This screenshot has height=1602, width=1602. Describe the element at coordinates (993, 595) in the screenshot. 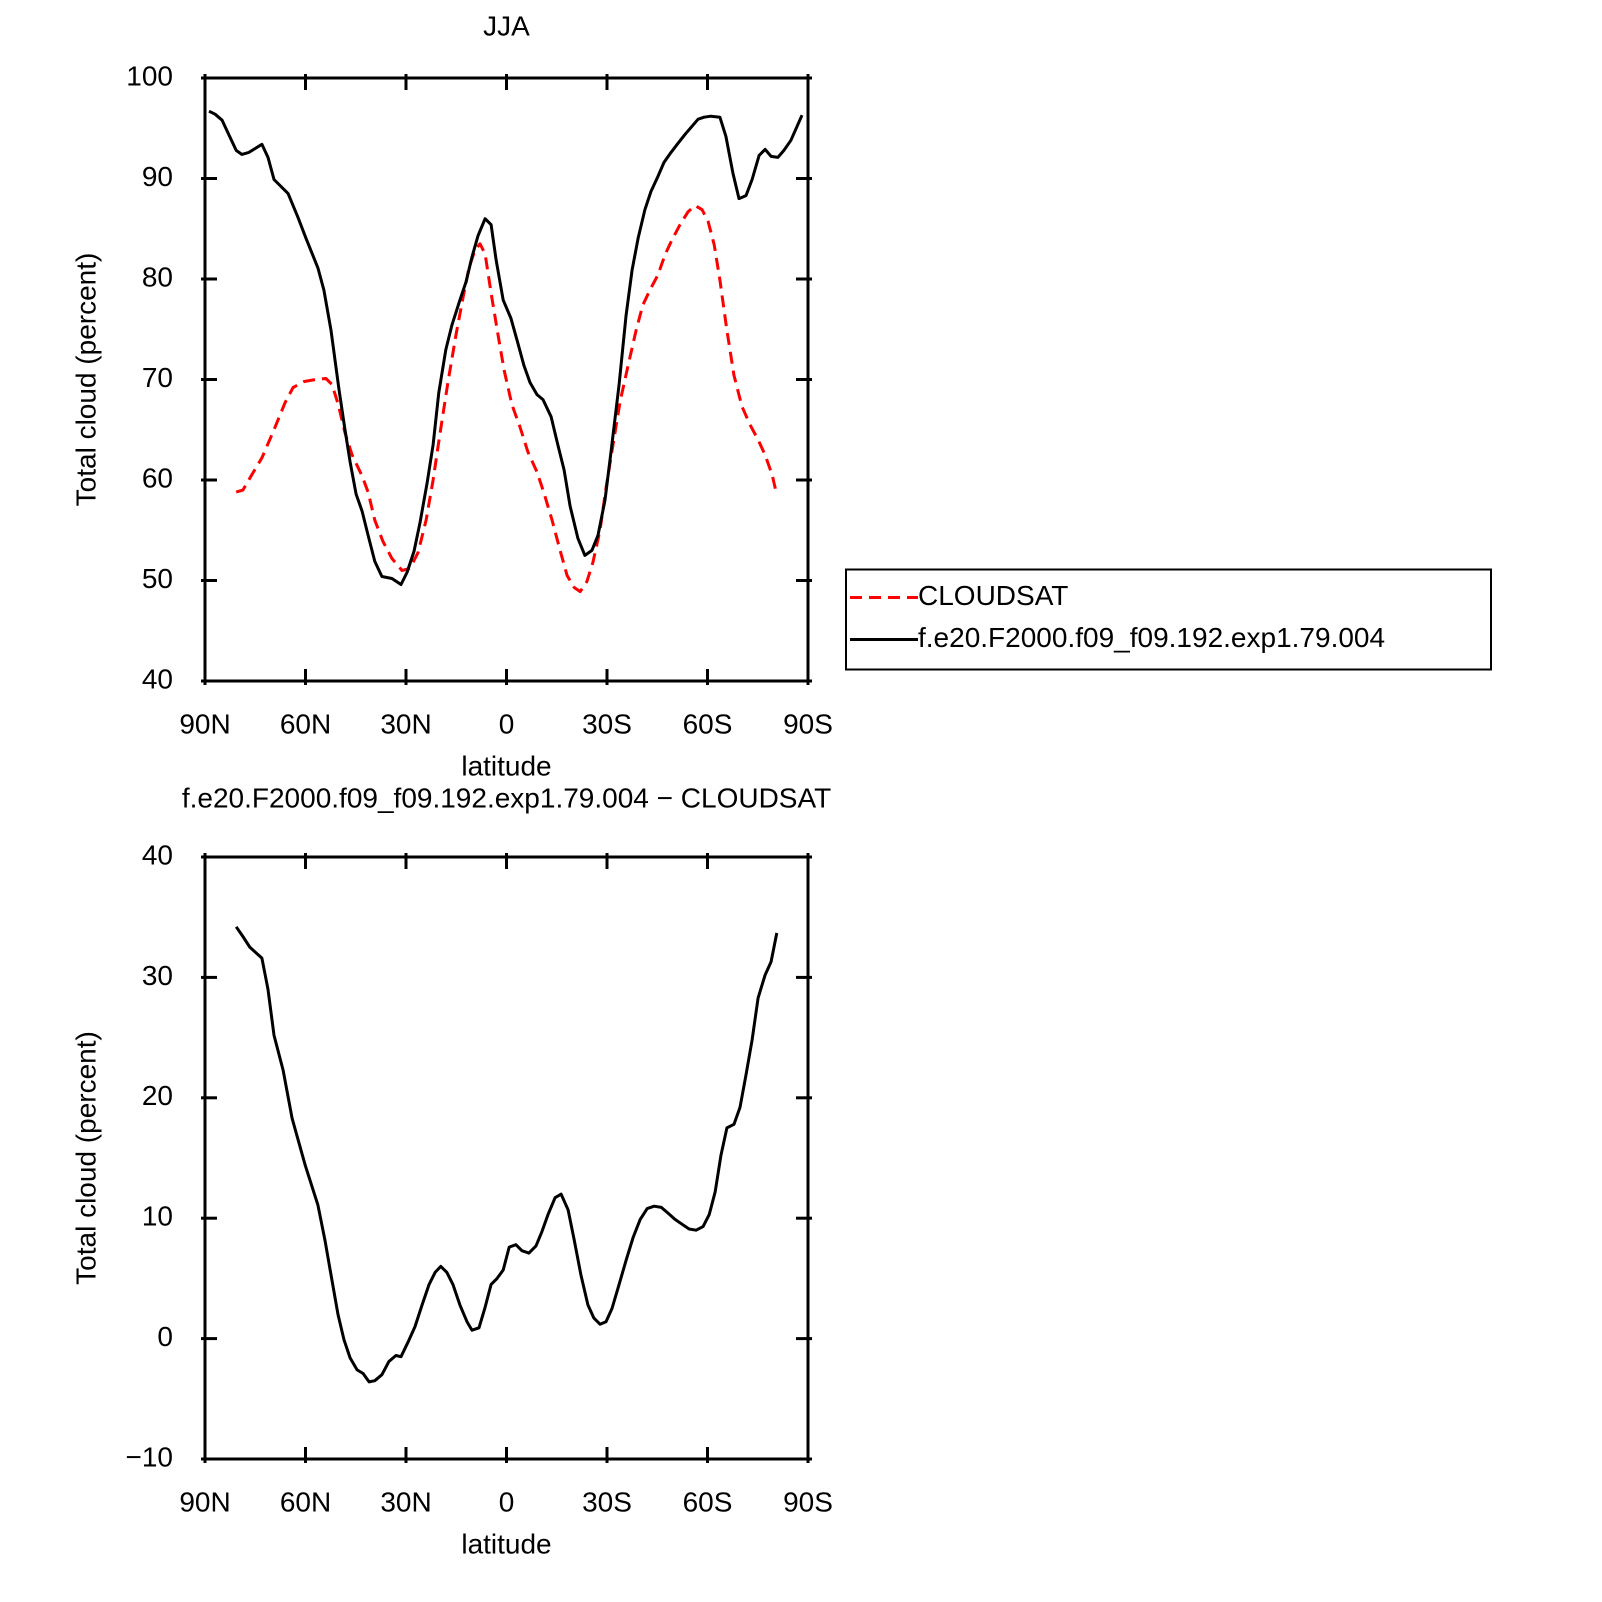

I see `legend-label: CLOUDSAT` at that location.